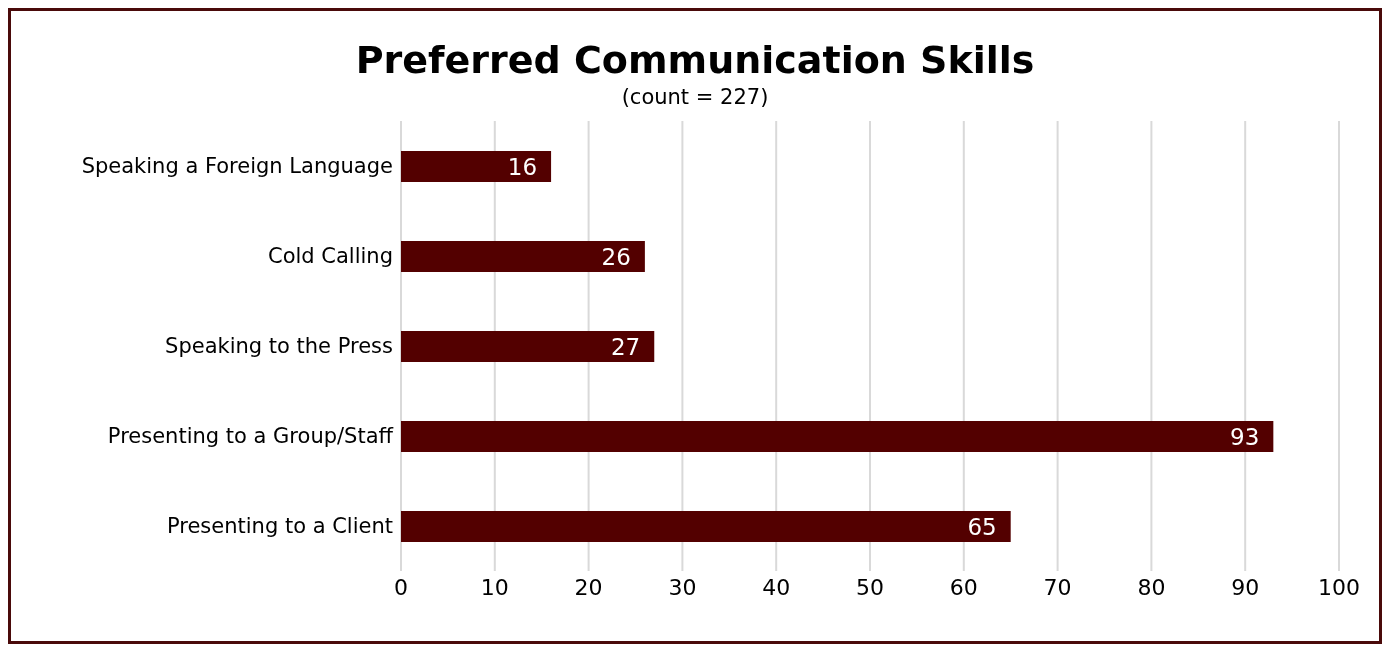 Image resolution: width=1390 pixels, height=652 pixels. What do you see at coordinates (616, 256) in the screenshot?
I see `data-label: 26` at bounding box center [616, 256].